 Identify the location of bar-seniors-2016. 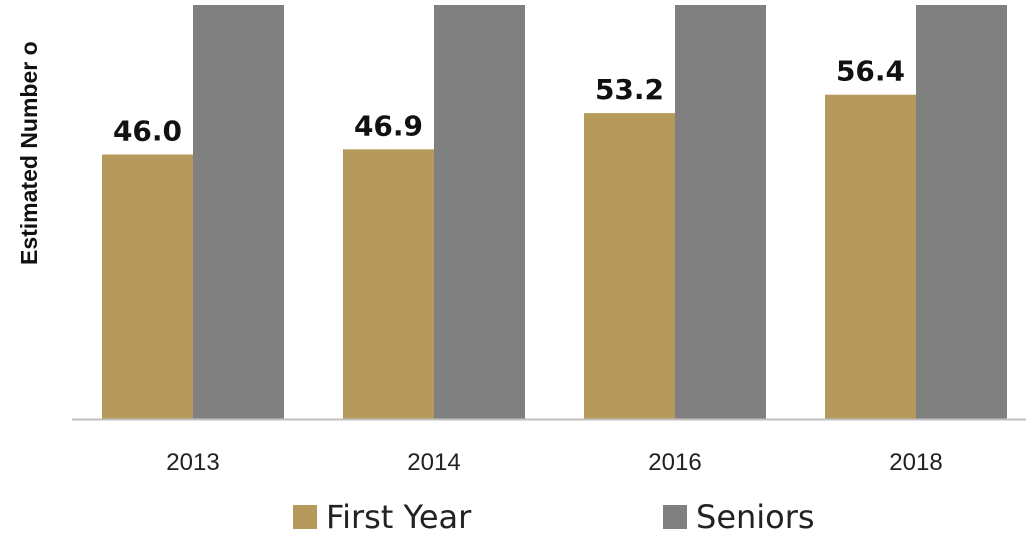
(720, 212).